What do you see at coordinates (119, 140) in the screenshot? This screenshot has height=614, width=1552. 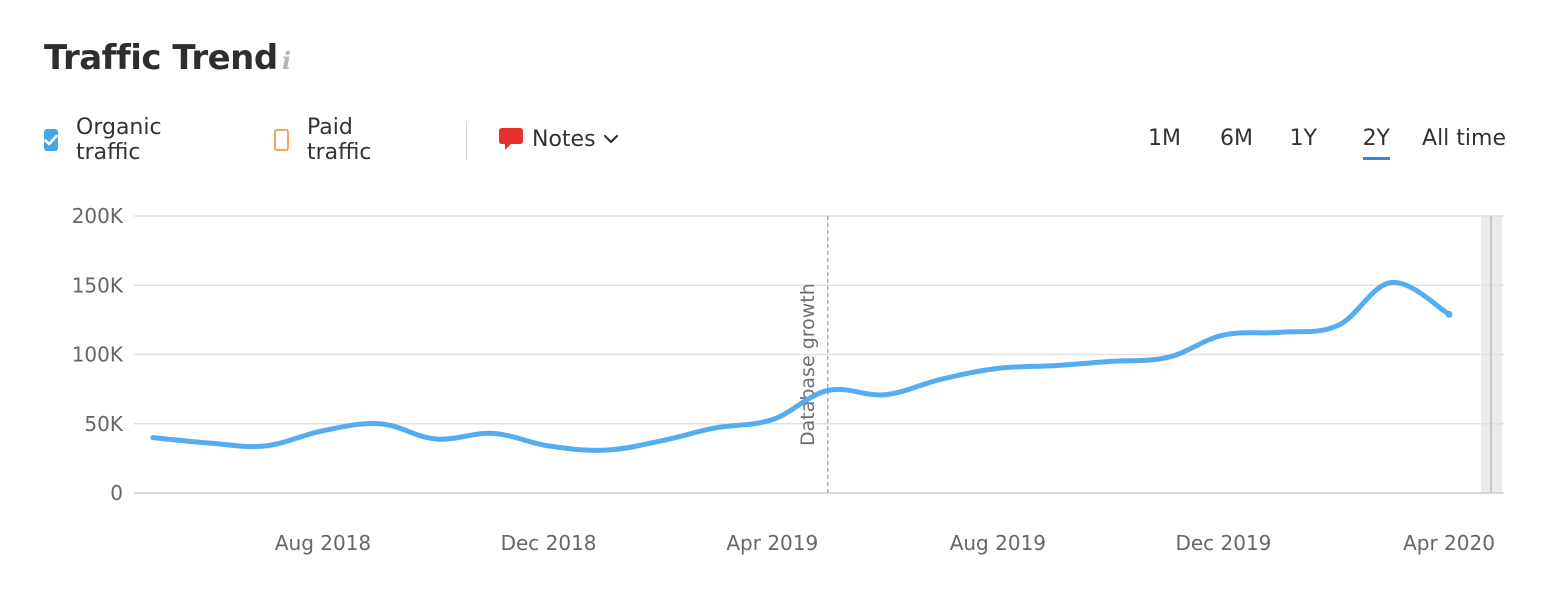 I see `organic-traffic-label: Organic traffic` at bounding box center [119, 140].